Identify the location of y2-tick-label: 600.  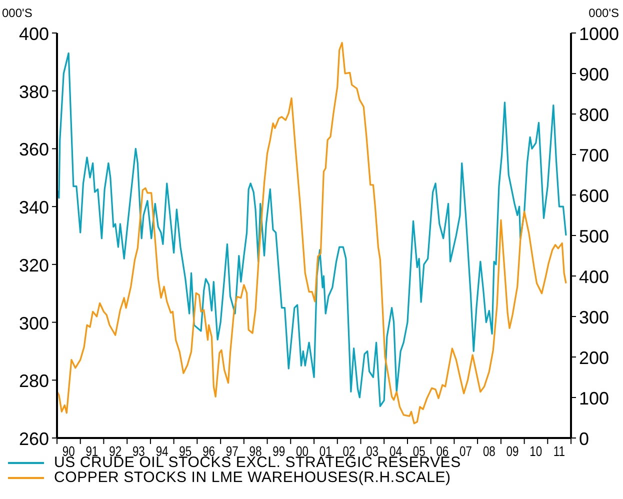
(594, 196).